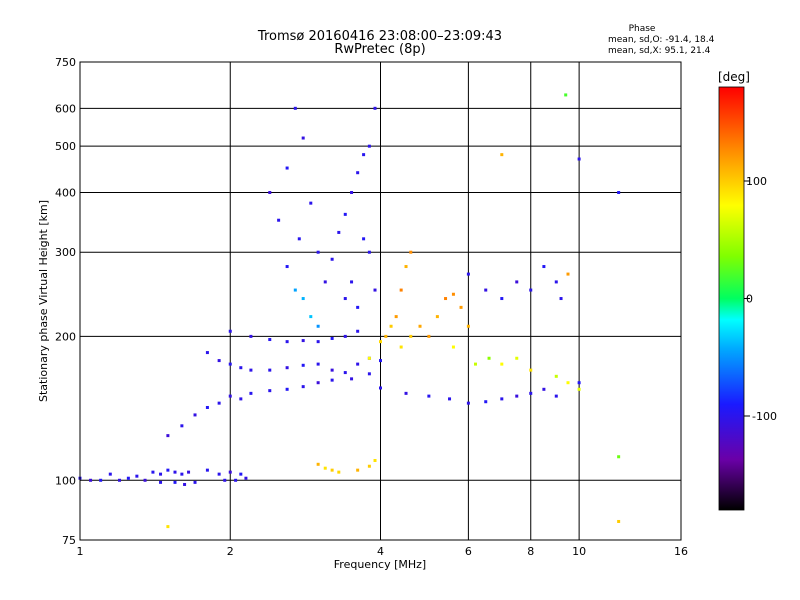 The height and width of the screenshot is (600, 800). Describe the element at coordinates (380, 551) in the screenshot. I see `x-tick-label: 4` at that location.